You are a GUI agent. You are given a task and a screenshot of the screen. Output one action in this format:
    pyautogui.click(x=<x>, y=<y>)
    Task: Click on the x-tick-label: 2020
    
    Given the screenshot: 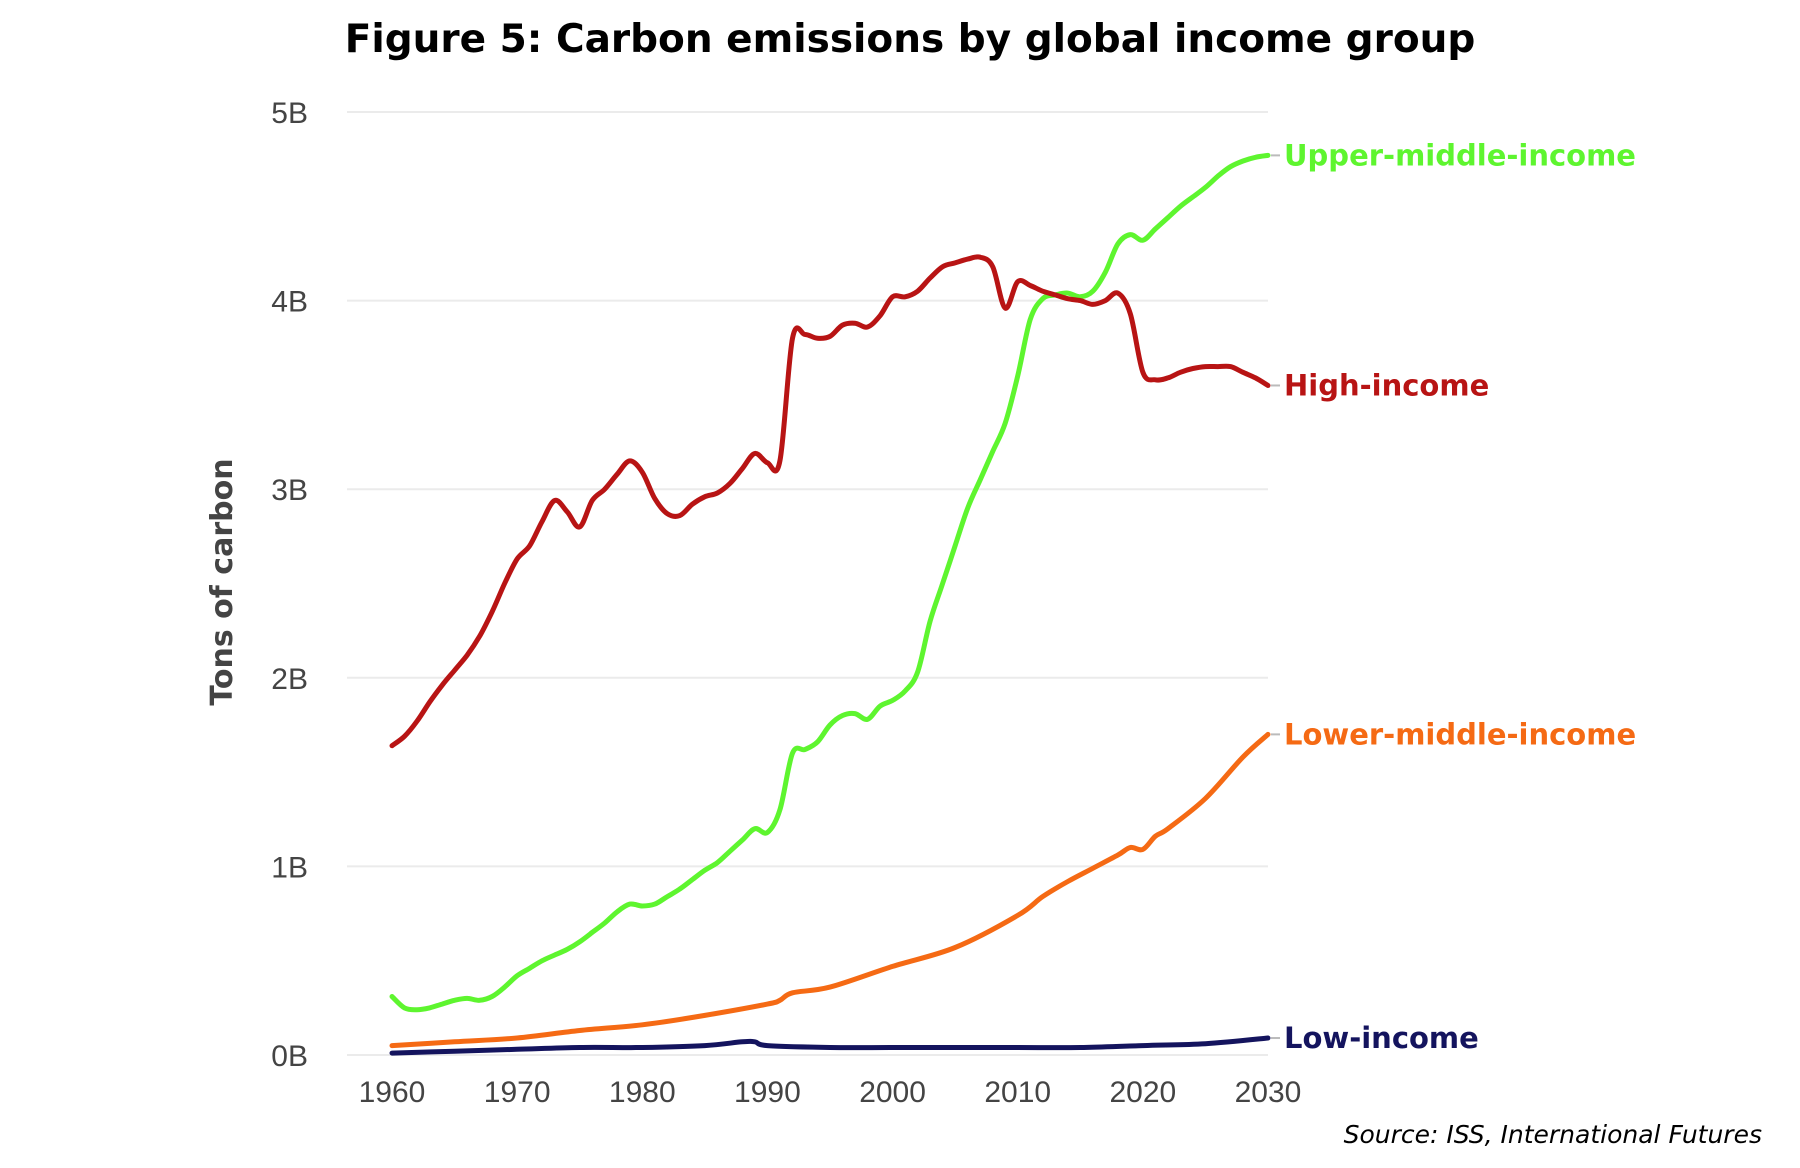 What is the action you would take?
    pyautogui.click(x=1142, y=1092)
    